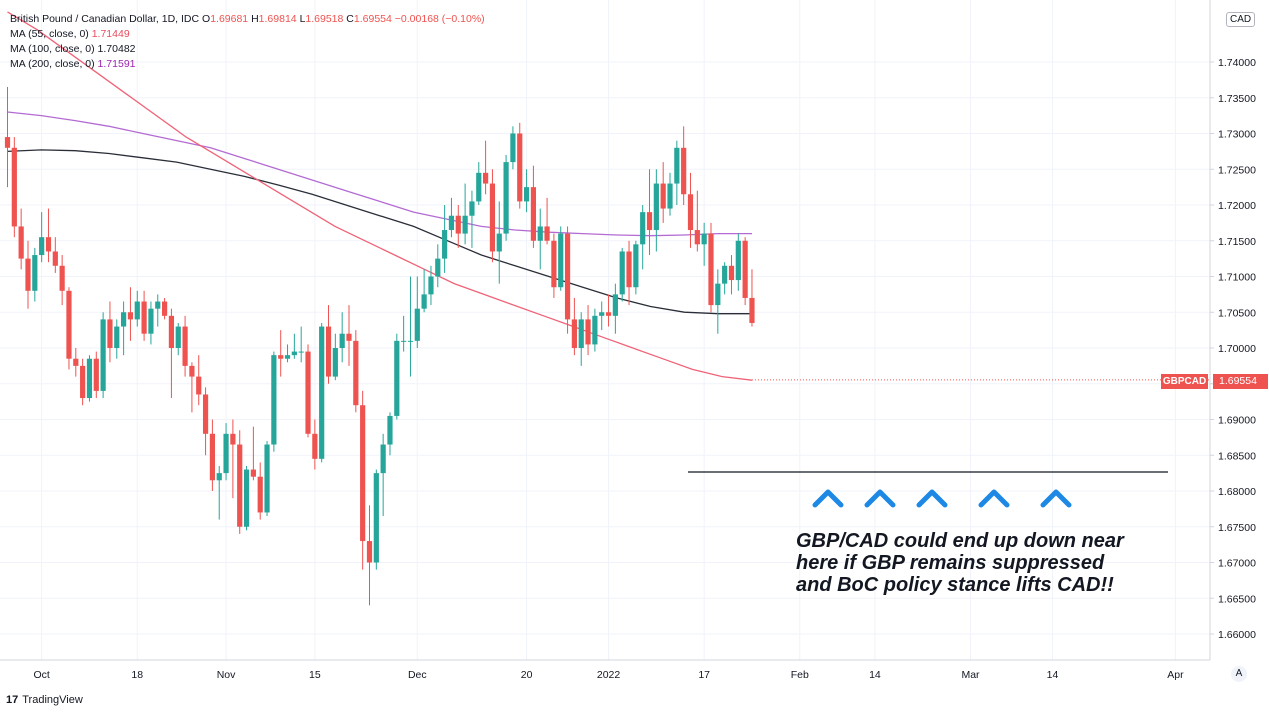  Describe the element at coordinates (277, 19) in the screenshot. I see `legend-high: 1.69814` at that location.